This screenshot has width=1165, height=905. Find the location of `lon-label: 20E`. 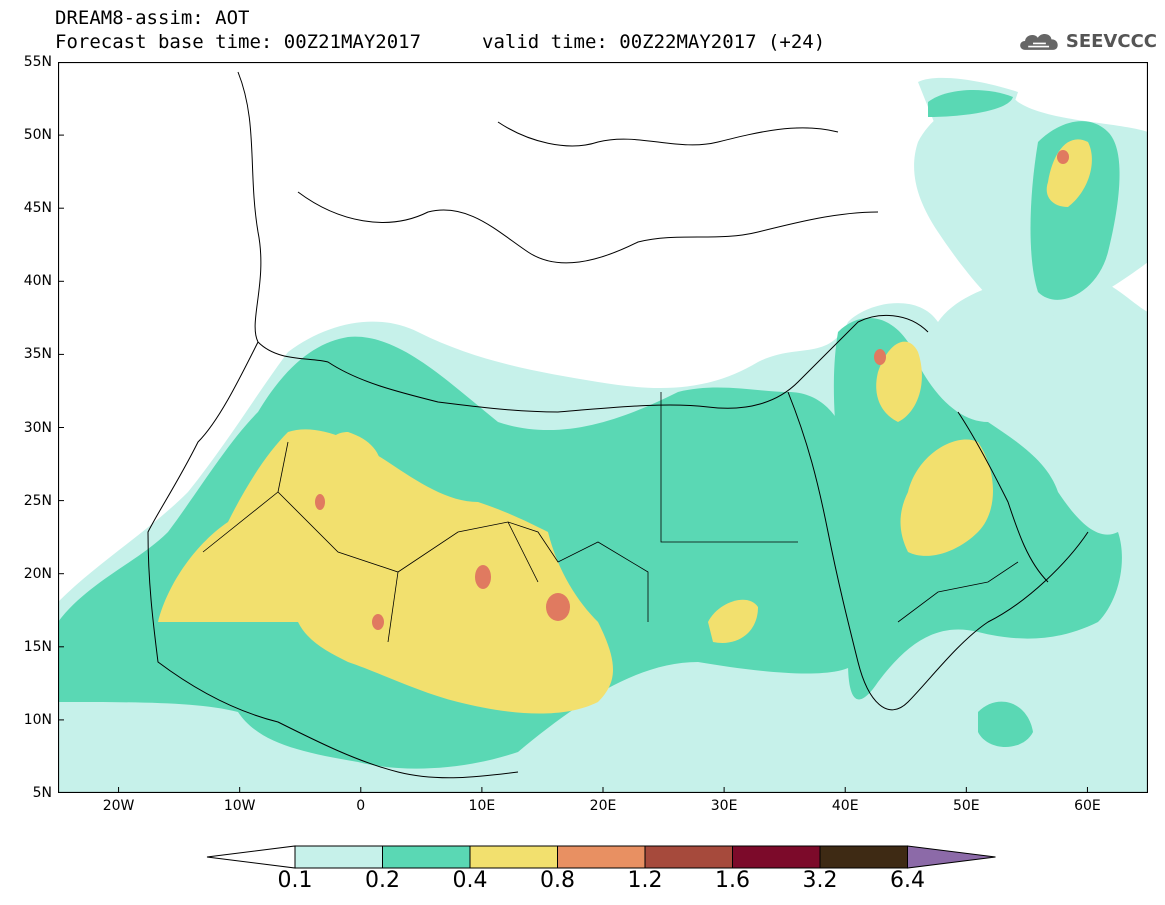

lon-label: 20E is located at coordinates (603, 806).